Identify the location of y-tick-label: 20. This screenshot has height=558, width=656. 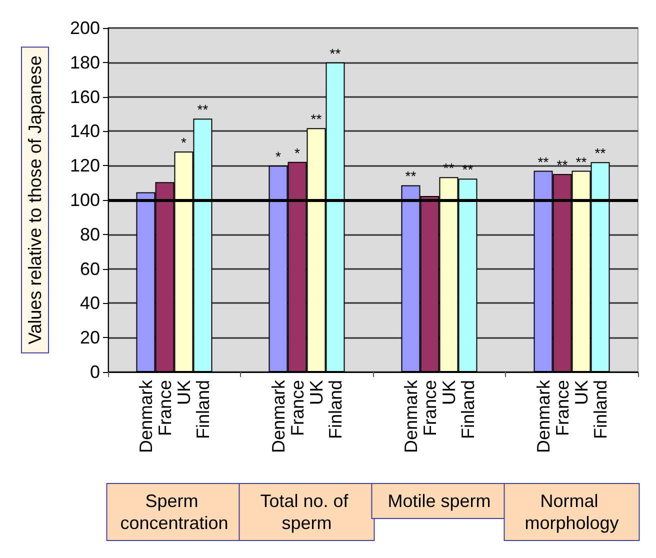
(90, 338).